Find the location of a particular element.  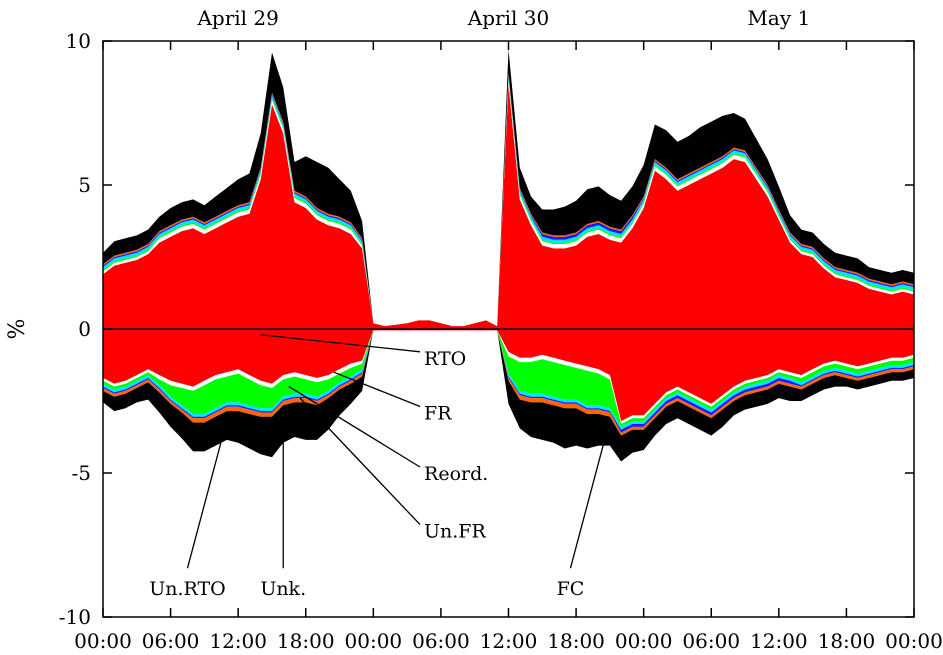

annotation-label-un-fr: Un.FR is located at coordinates (455, 532).